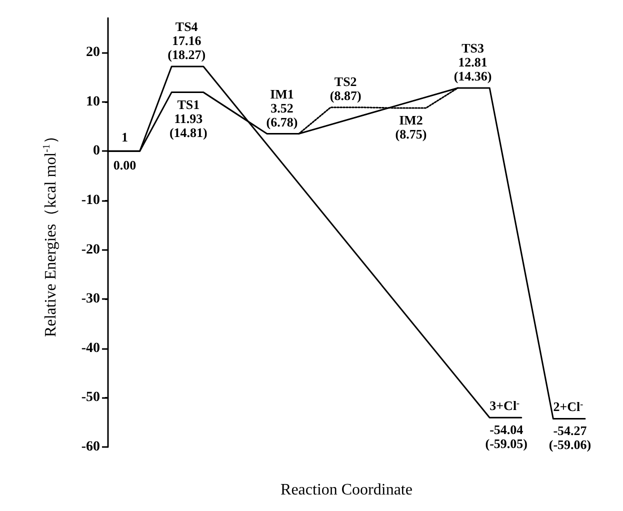  I want to click on y-tick-label: -30, so click(90, 299).